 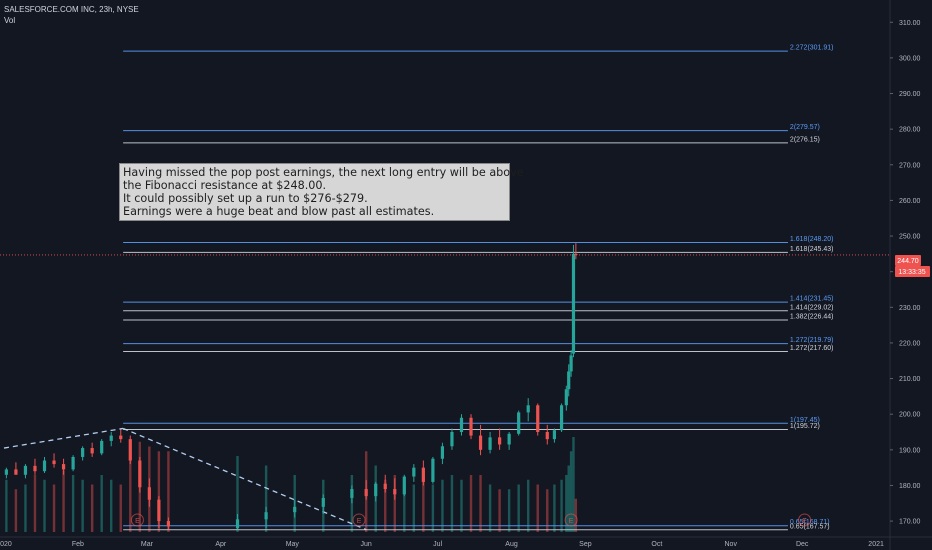 I want to click on y-tick-label: 250.00, so click(x=910, y=237).